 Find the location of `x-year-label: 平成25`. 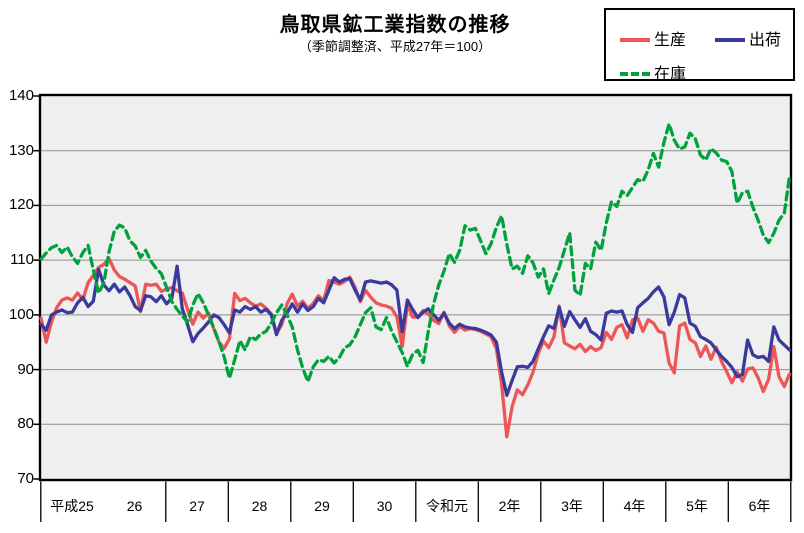

x-year-label: 平成25 is located at coordinates (72, 506).